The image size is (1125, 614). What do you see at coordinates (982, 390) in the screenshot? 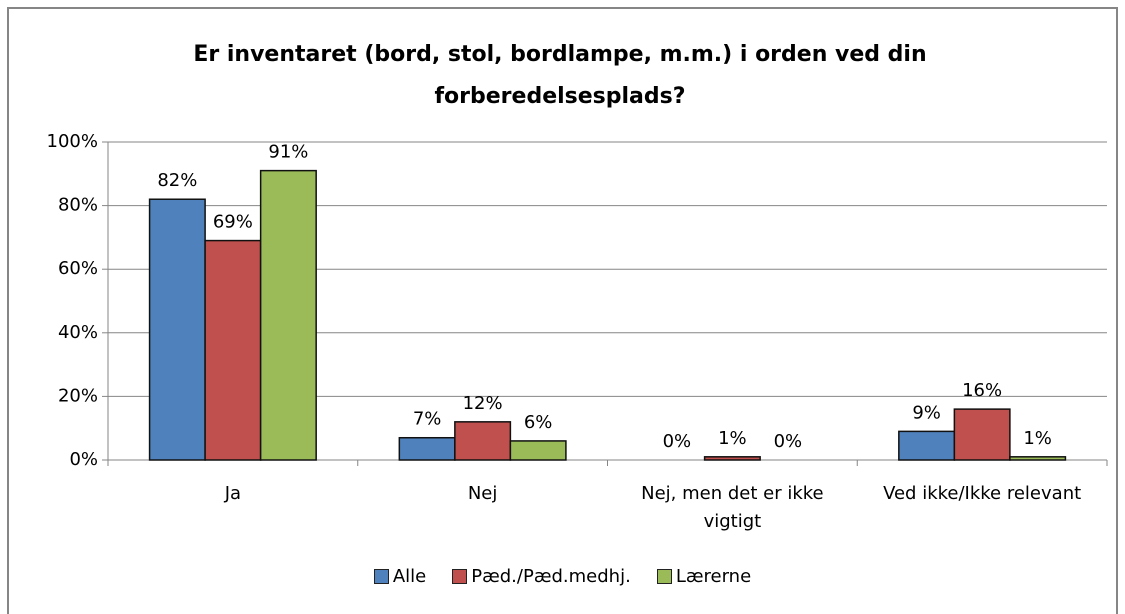
I see `data-label: 16%` at bounding box center [982, 390].